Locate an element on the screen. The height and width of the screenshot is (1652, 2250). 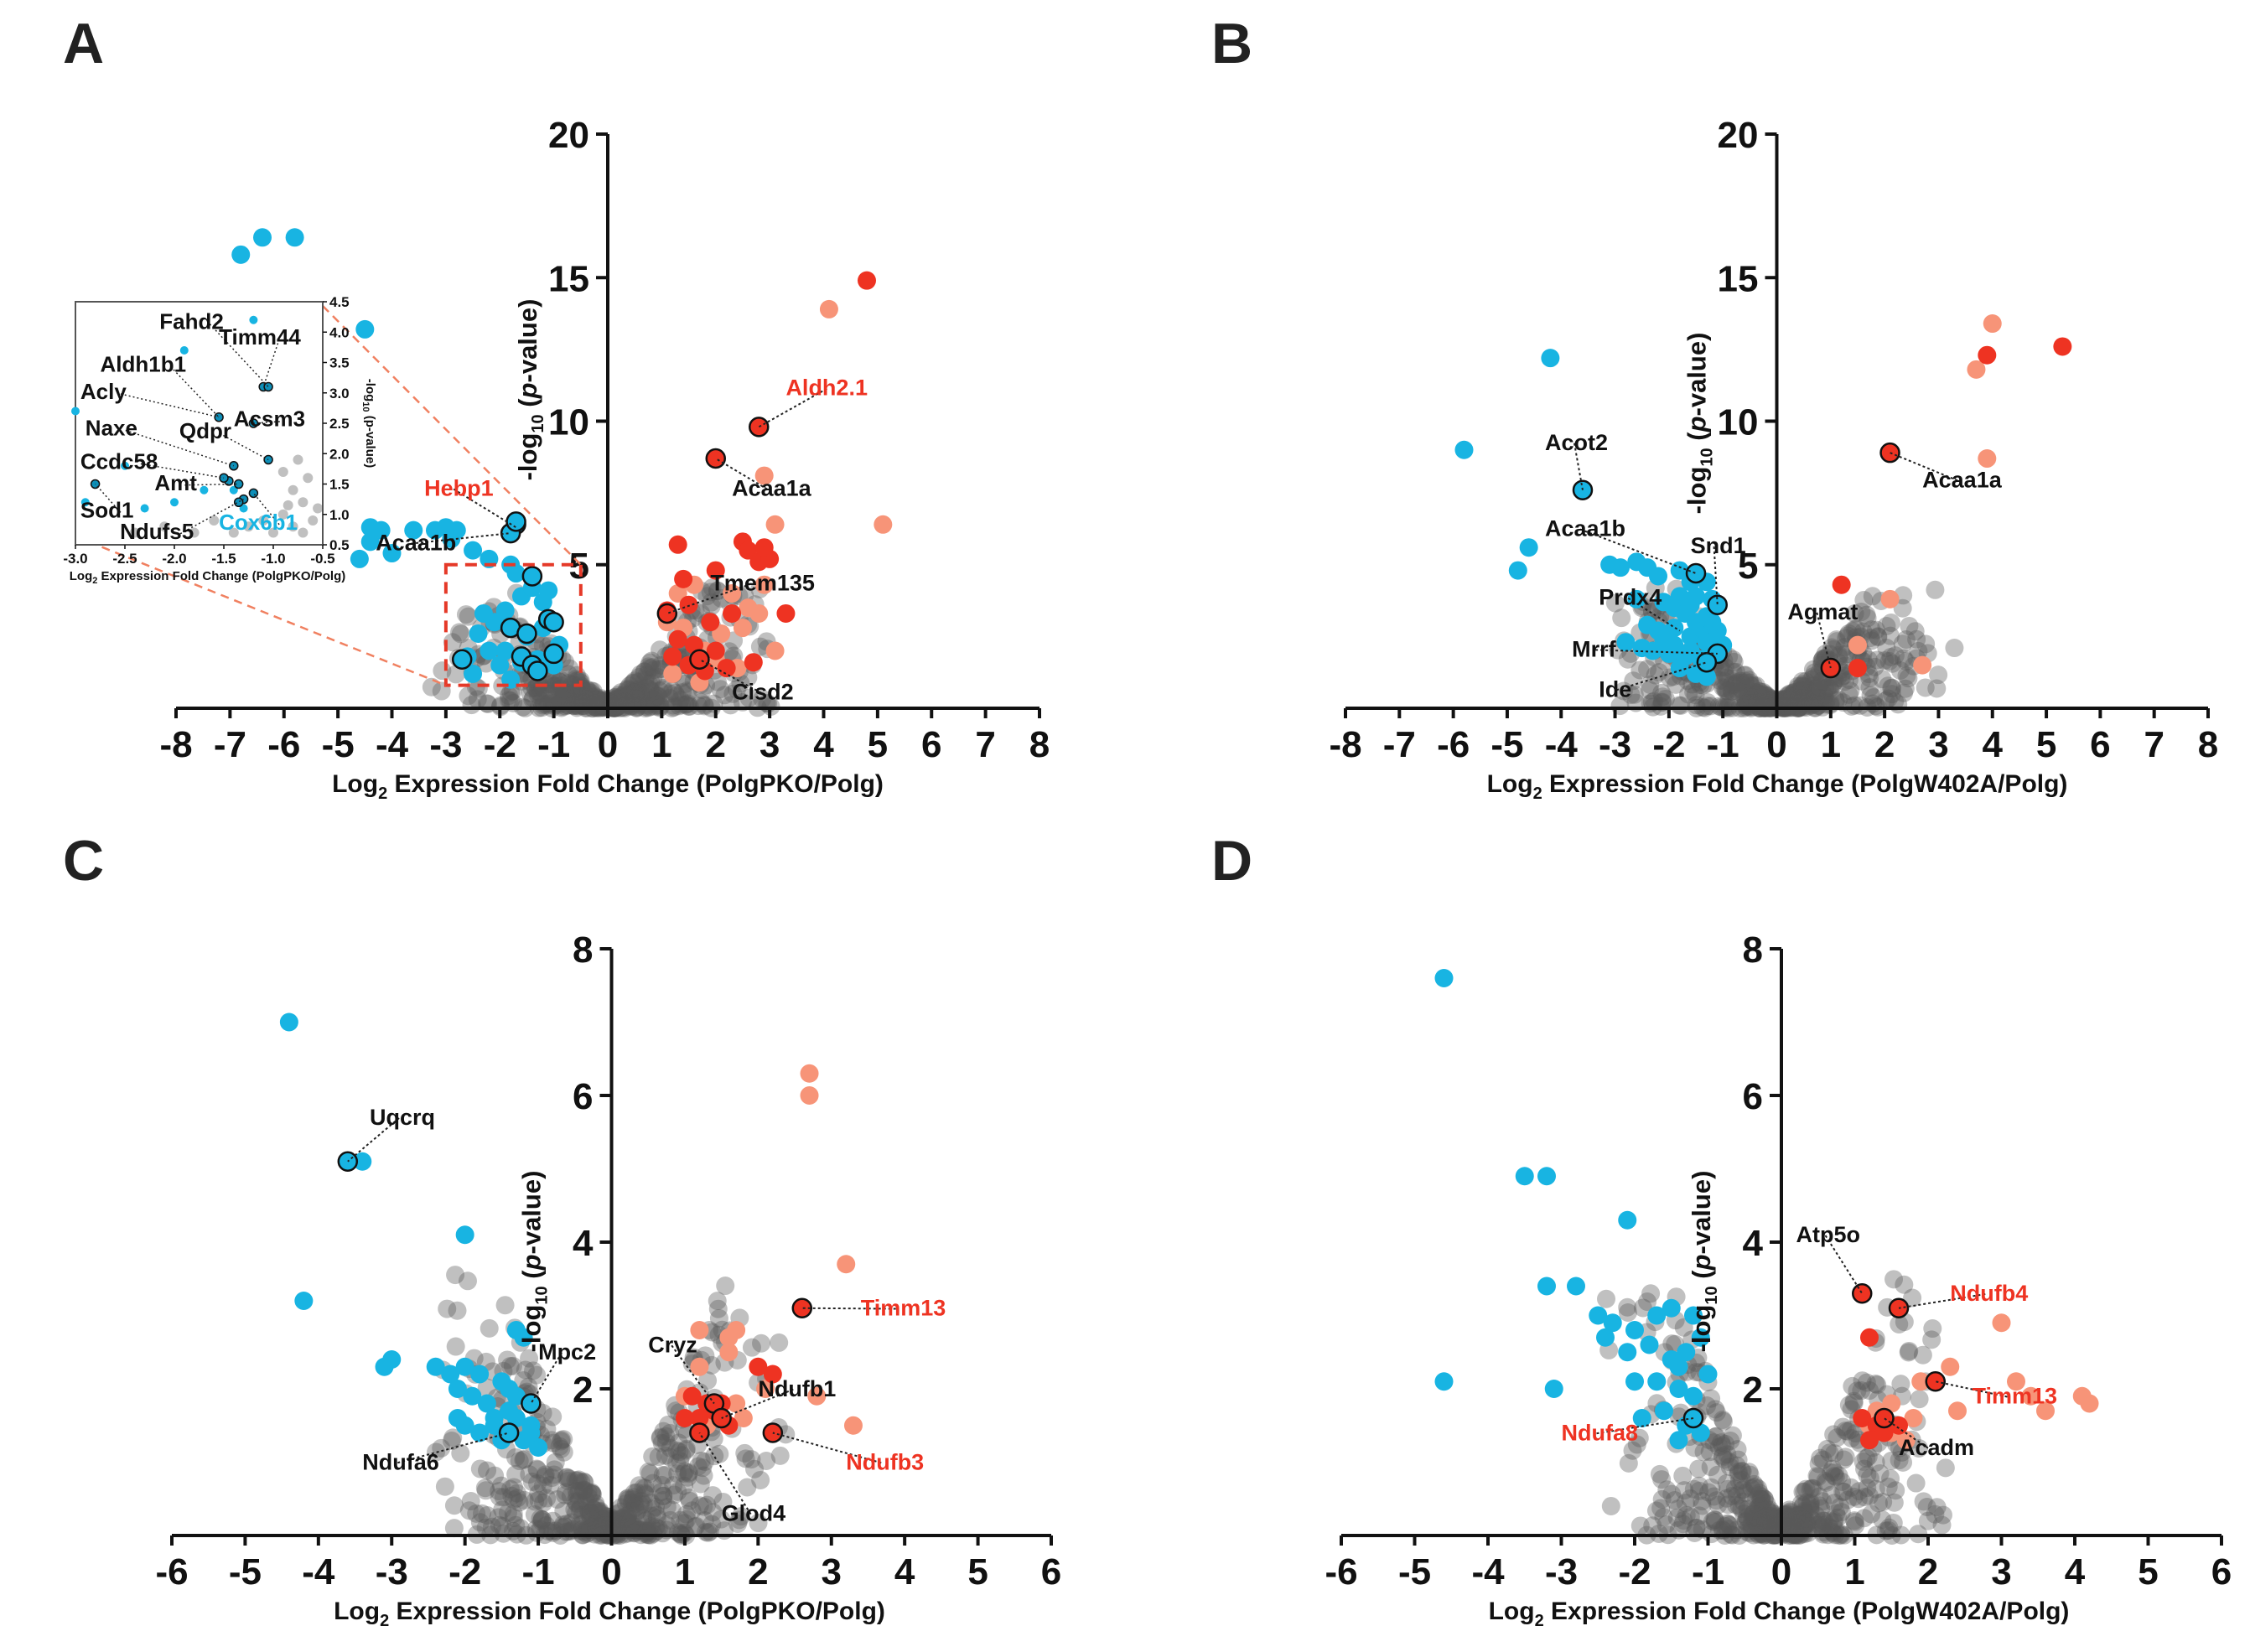
y-axis-title-close: -value) is located at coordinates (1697, 375).